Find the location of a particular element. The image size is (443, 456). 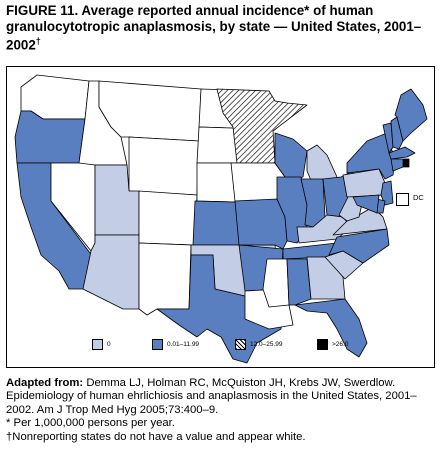

legend-item-zero: 0 is located at coordinates (101, 344).